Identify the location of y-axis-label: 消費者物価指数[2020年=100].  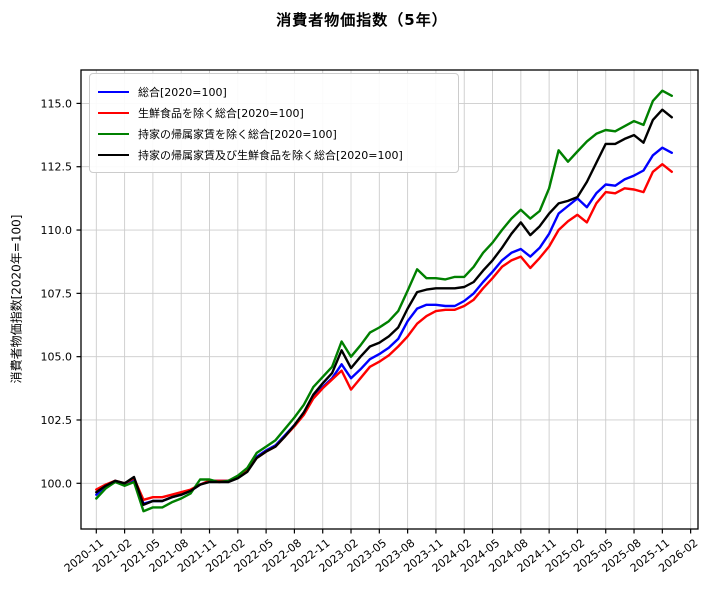
(16, 299).